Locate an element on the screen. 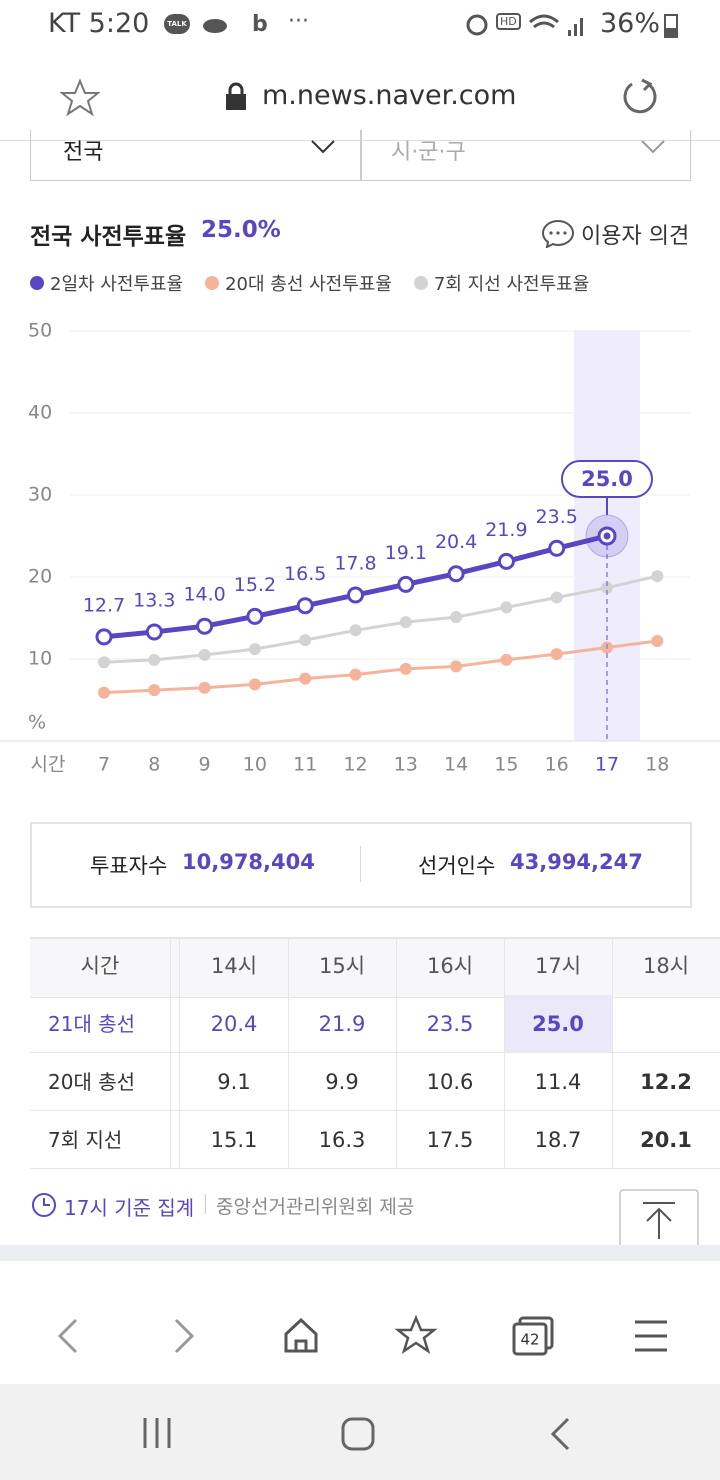 The width and height of the screenshot is (720, 1480). recents is located at coordinates (157, 1433).